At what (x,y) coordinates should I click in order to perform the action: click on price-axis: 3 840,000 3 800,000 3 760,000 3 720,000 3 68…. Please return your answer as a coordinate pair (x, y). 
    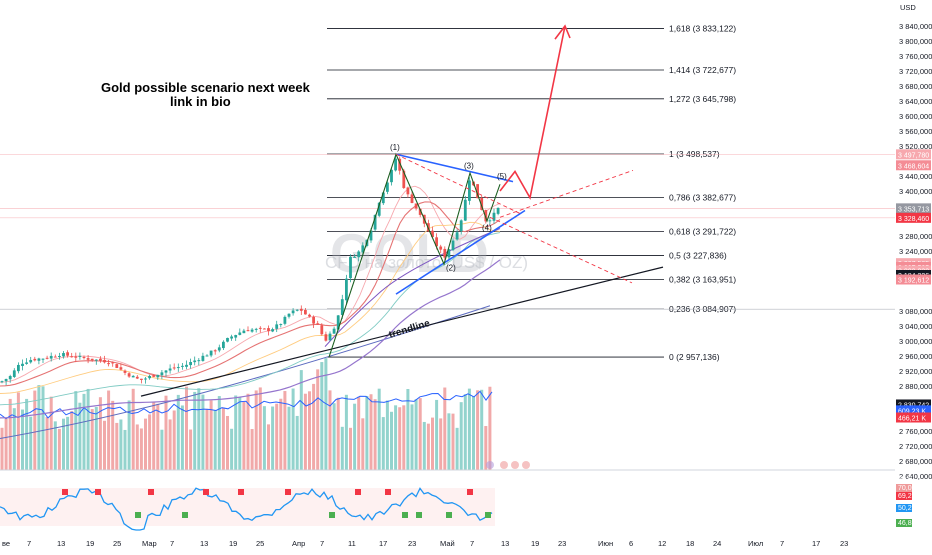
    Looking at the image, I should click on (915, 251).